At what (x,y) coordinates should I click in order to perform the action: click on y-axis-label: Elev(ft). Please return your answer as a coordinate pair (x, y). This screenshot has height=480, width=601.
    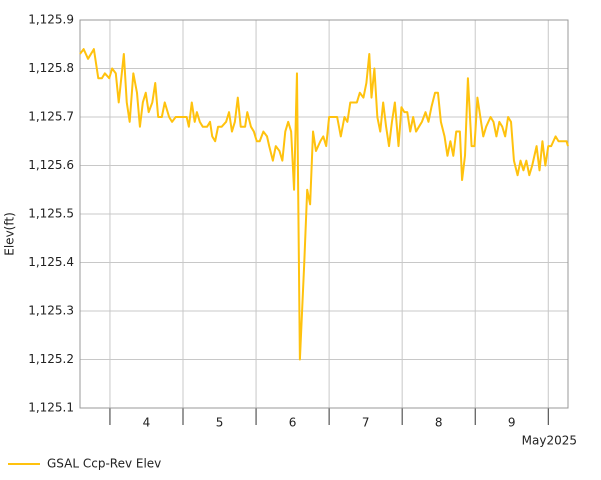
    Looking at the image, I should click on (10, 233).